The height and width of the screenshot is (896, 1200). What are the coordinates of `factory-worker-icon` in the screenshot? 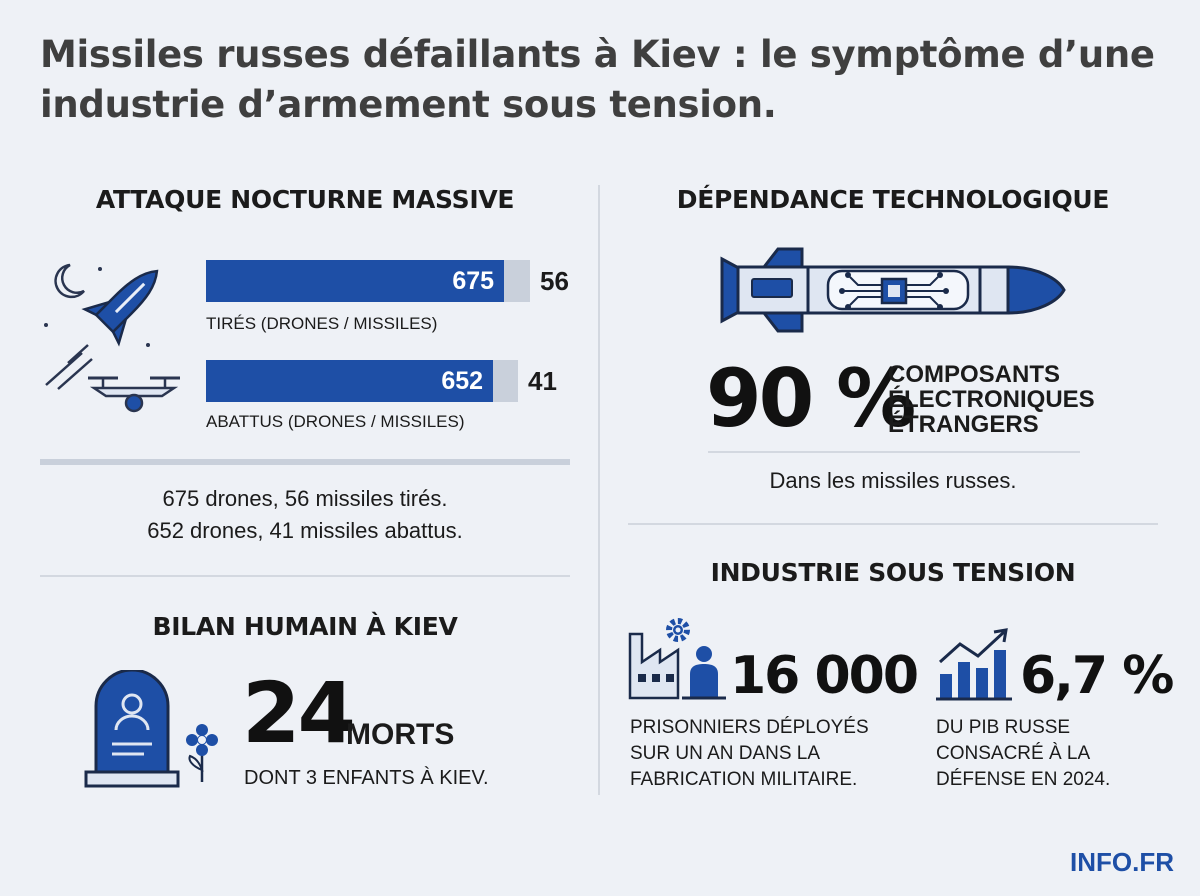 It's located at (677, 659).